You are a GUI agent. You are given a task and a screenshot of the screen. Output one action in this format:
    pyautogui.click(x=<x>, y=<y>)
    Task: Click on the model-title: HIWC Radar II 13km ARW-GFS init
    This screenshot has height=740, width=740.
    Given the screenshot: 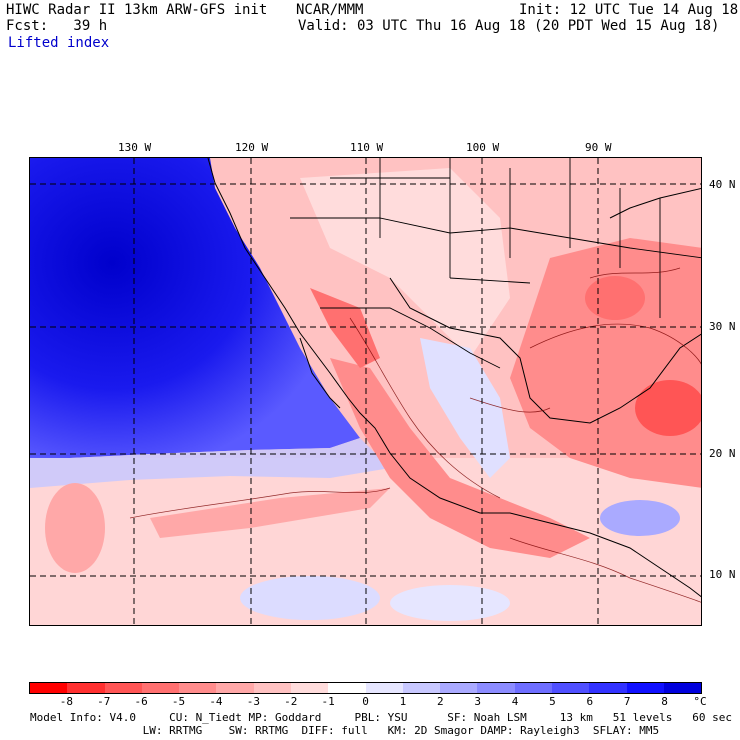 What is the action you would take?
    pyautogui.click(x=137, y=10)
    